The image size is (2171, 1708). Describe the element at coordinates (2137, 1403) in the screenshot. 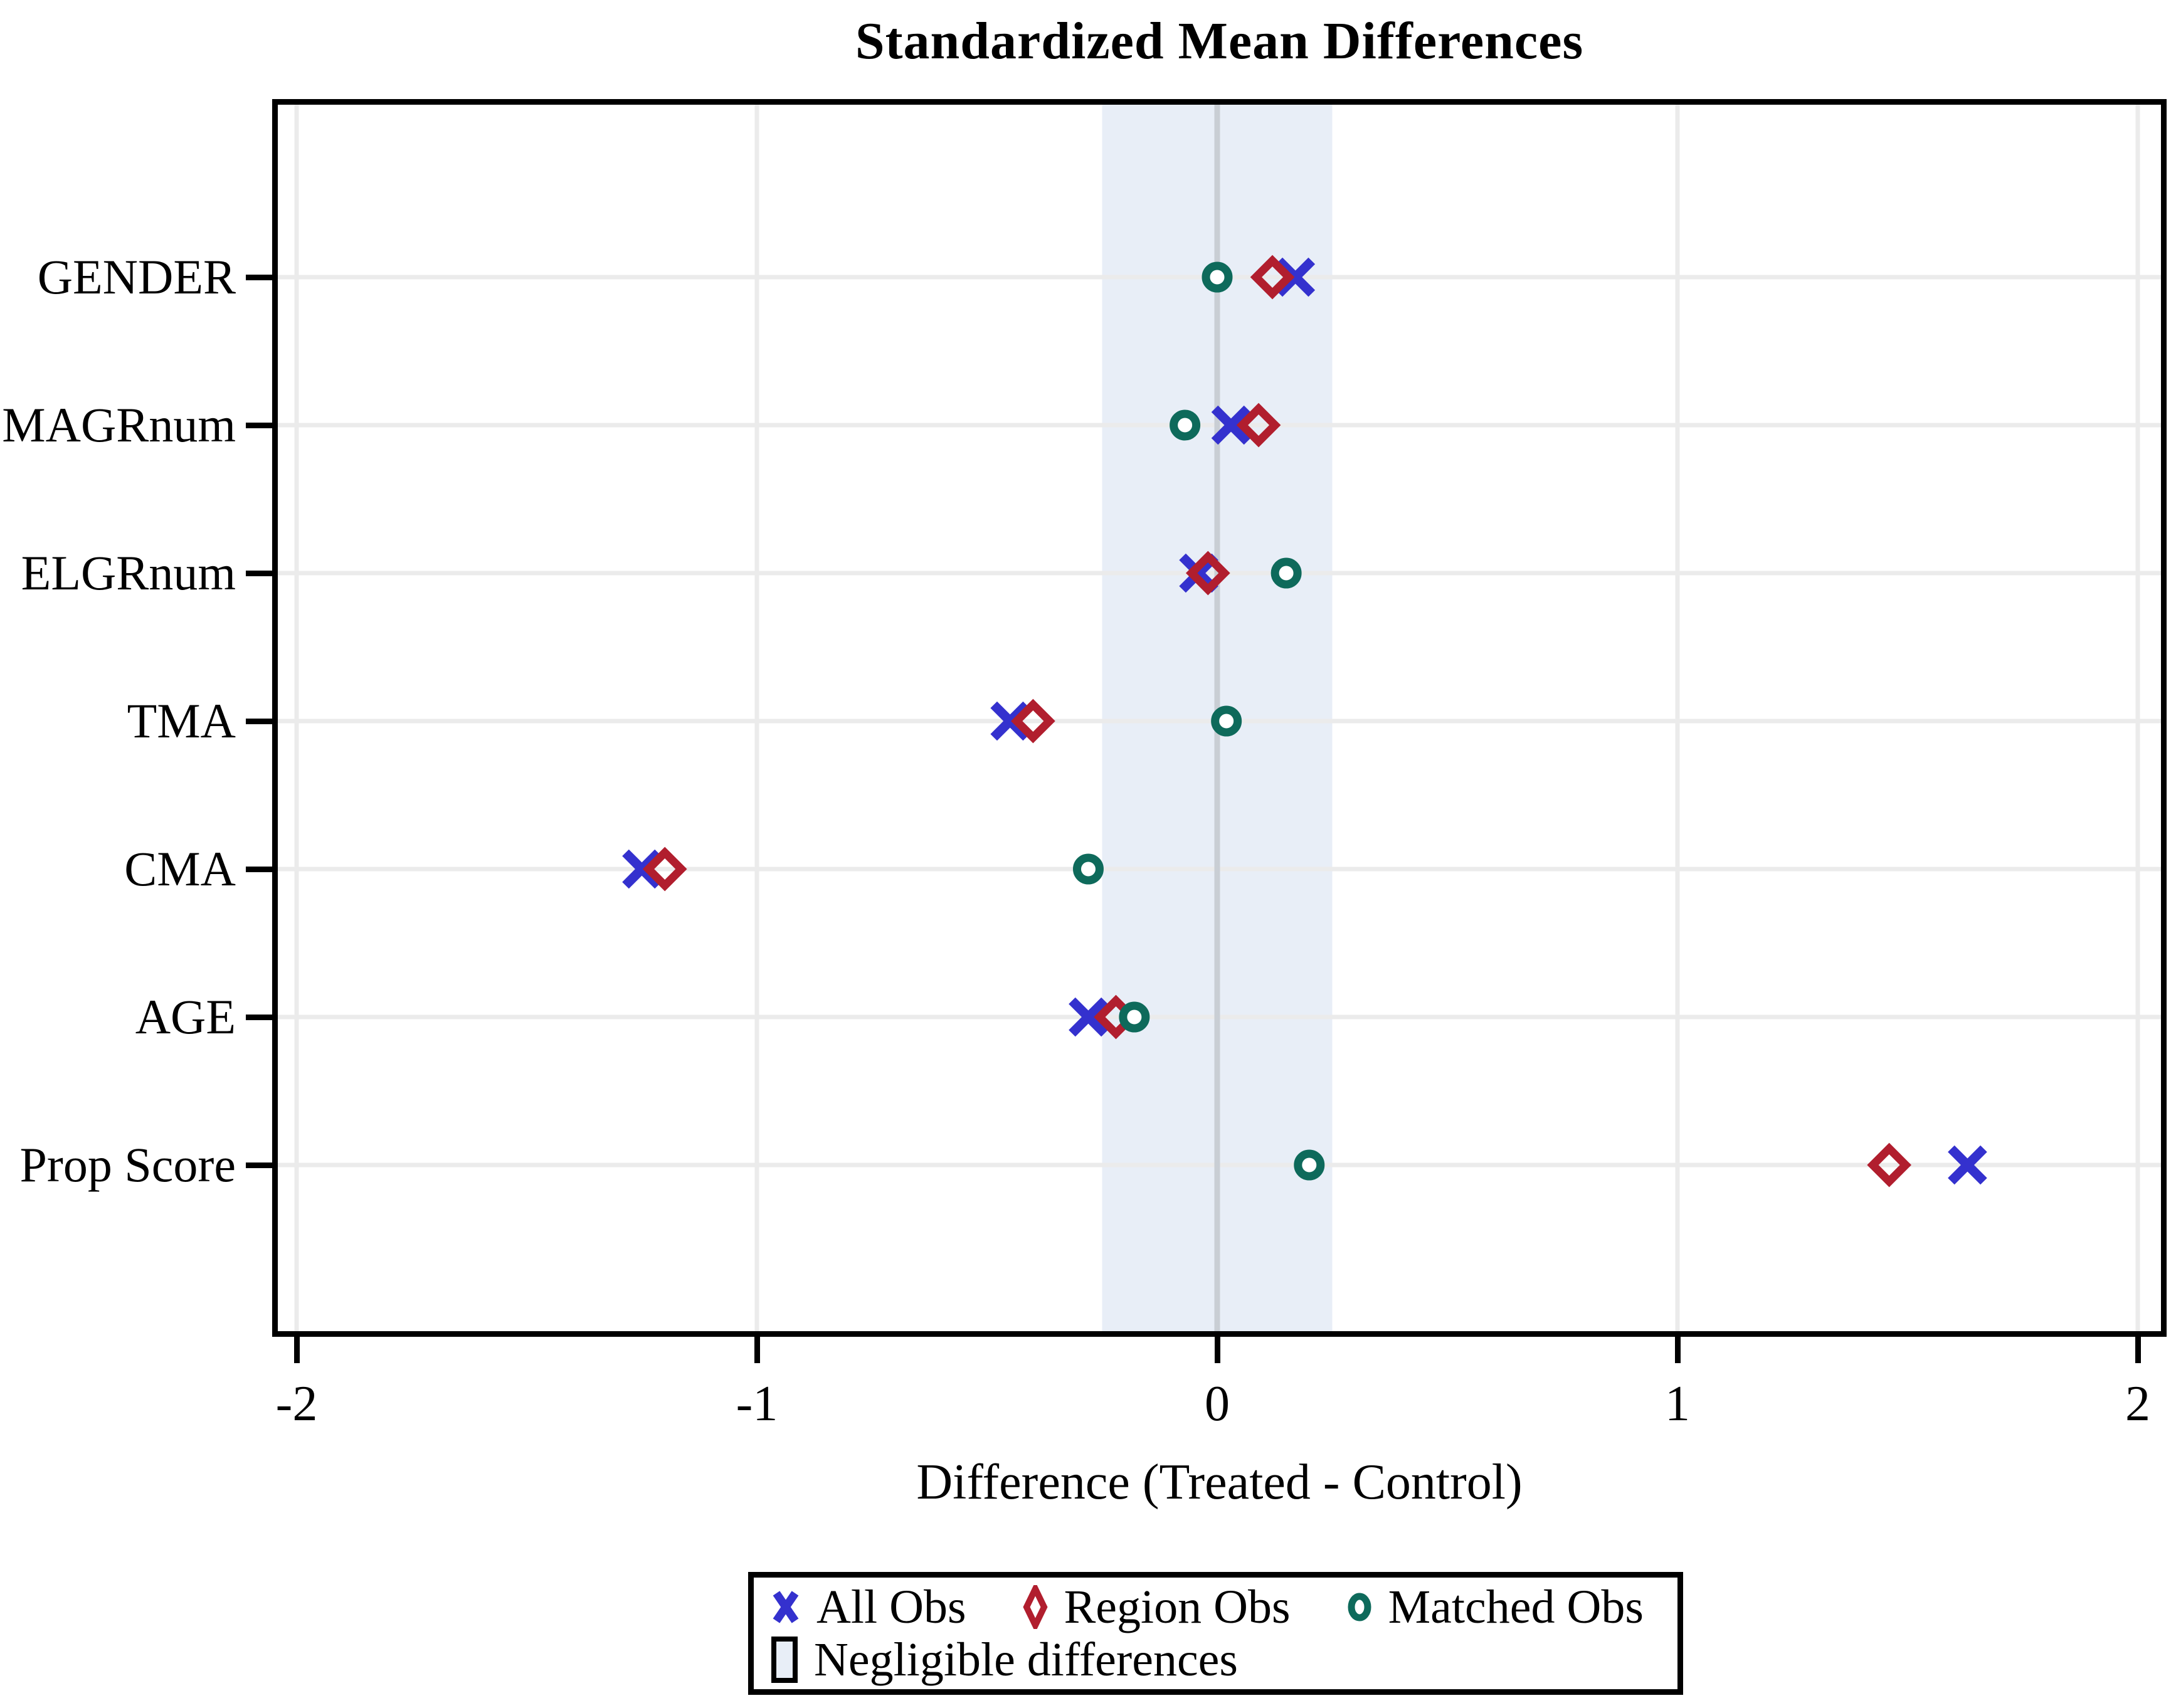

I see `x-tick-label-2: 2` at that location.